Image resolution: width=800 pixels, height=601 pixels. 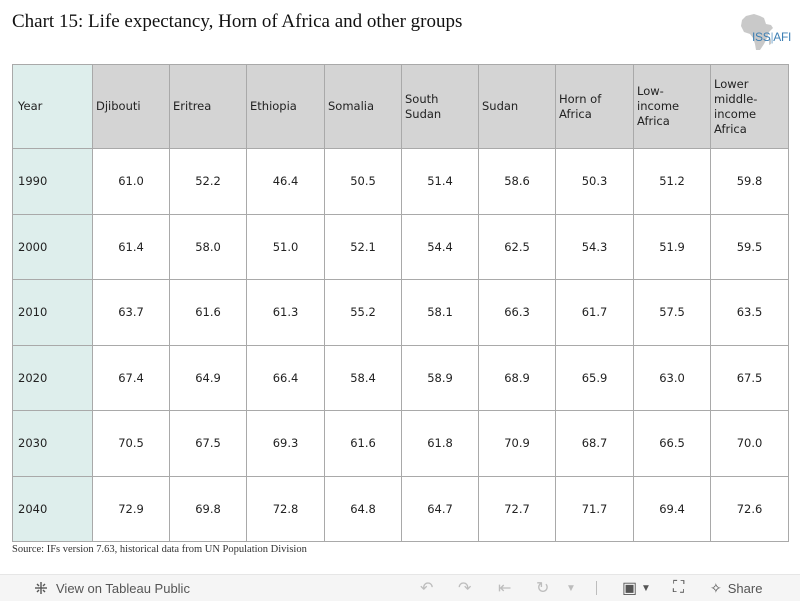 I want to click on value-cell: 72.7, so click(x=517, y=508).